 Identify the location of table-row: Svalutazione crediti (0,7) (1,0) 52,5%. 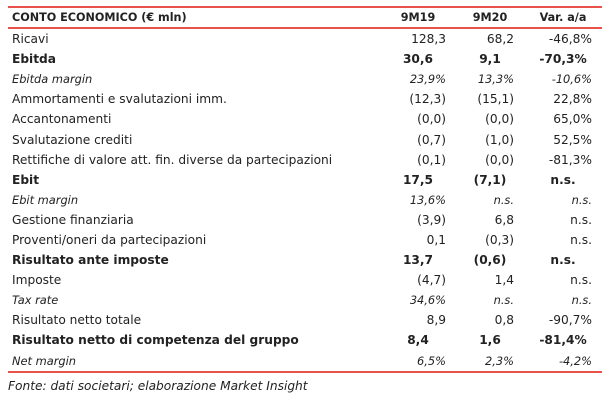
(305, 139).